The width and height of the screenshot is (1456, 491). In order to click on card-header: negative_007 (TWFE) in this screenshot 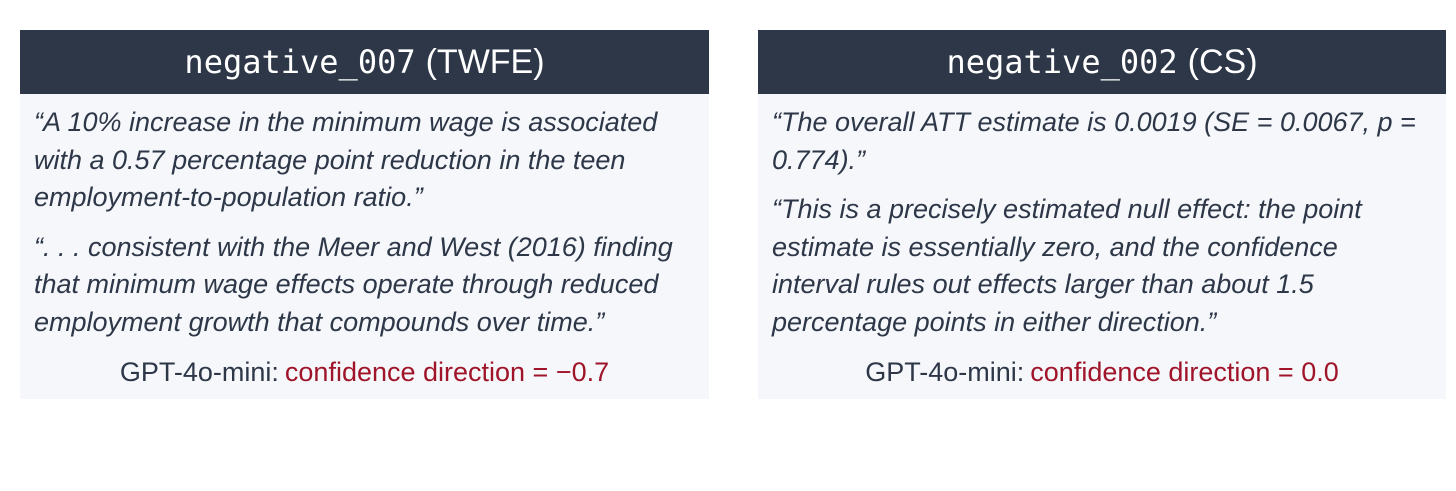, I will do `click(364, 62)`.